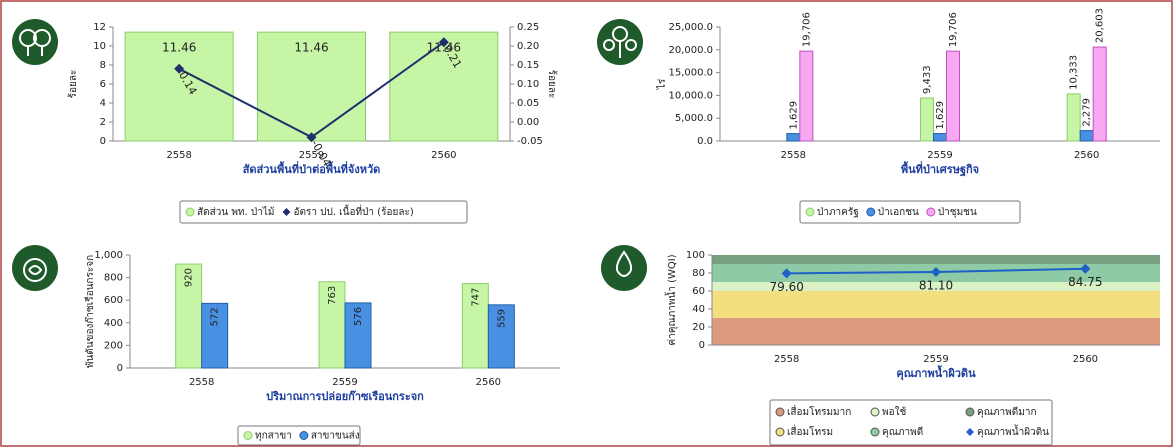 The width and height of the screenshot is (1173, 447). Describe the element at coordinates (99, 27) in the screenshot. I see `y-tick-label: 12` at that location.